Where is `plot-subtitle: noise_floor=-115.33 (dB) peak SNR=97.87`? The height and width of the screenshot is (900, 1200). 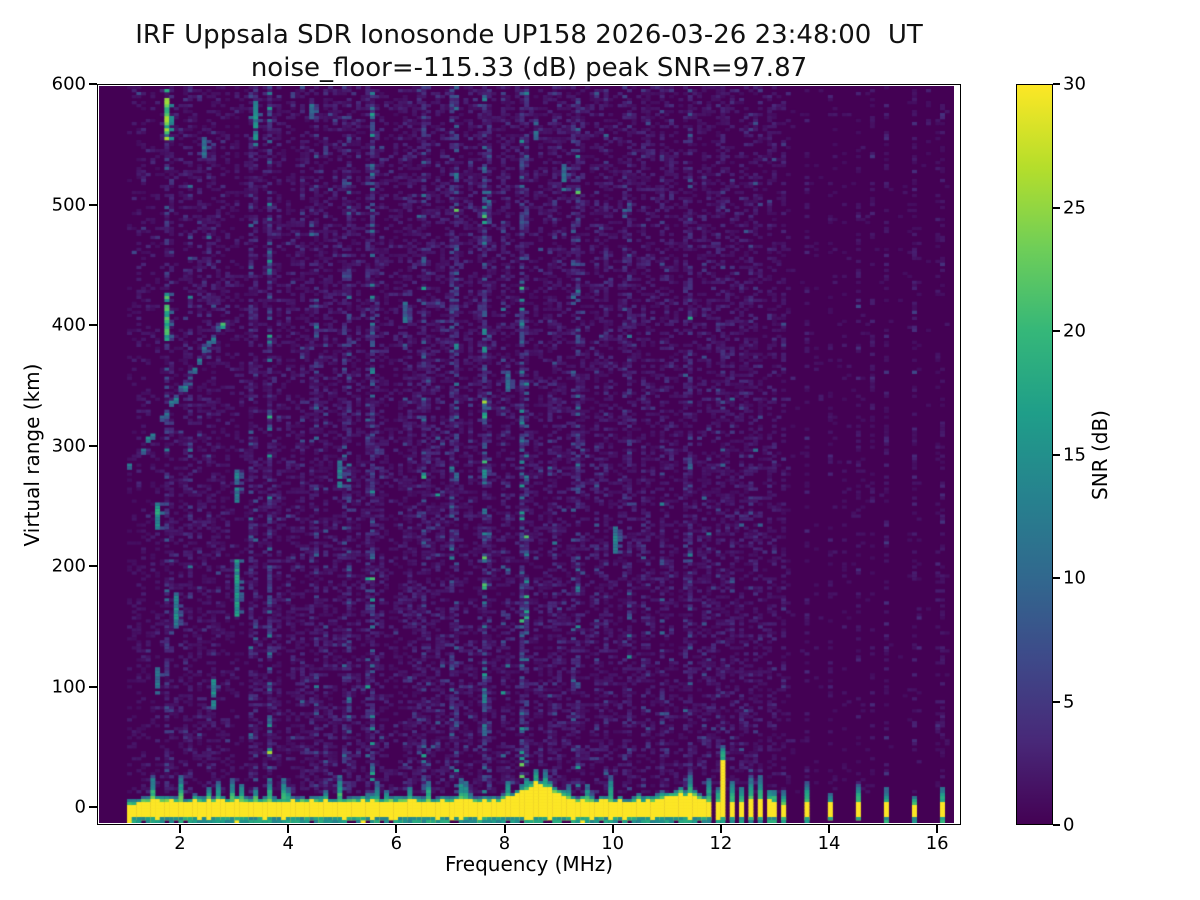 plot-subtitle: noise_floor=-115.33 (dB) peak SNR=97.87 is located at coordinates (529, 68).